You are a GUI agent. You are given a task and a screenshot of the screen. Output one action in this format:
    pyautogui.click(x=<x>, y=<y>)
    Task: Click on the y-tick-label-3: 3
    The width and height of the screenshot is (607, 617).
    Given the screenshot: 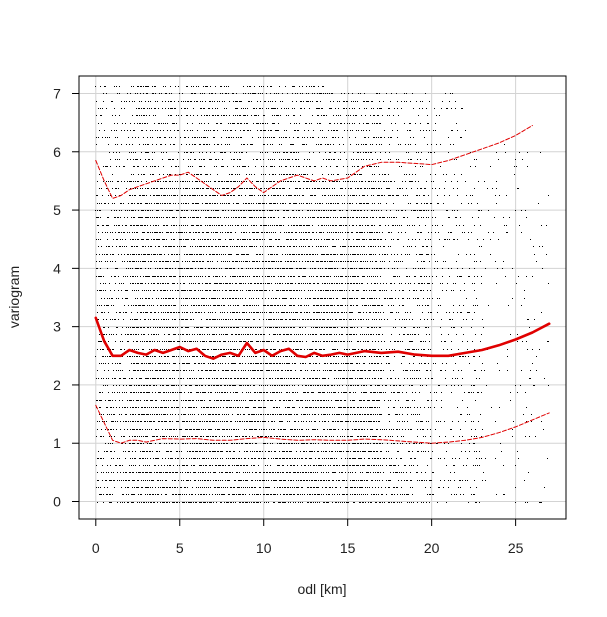 What is the action you would take?
    pyautogui.click(x=57, y=327)
    